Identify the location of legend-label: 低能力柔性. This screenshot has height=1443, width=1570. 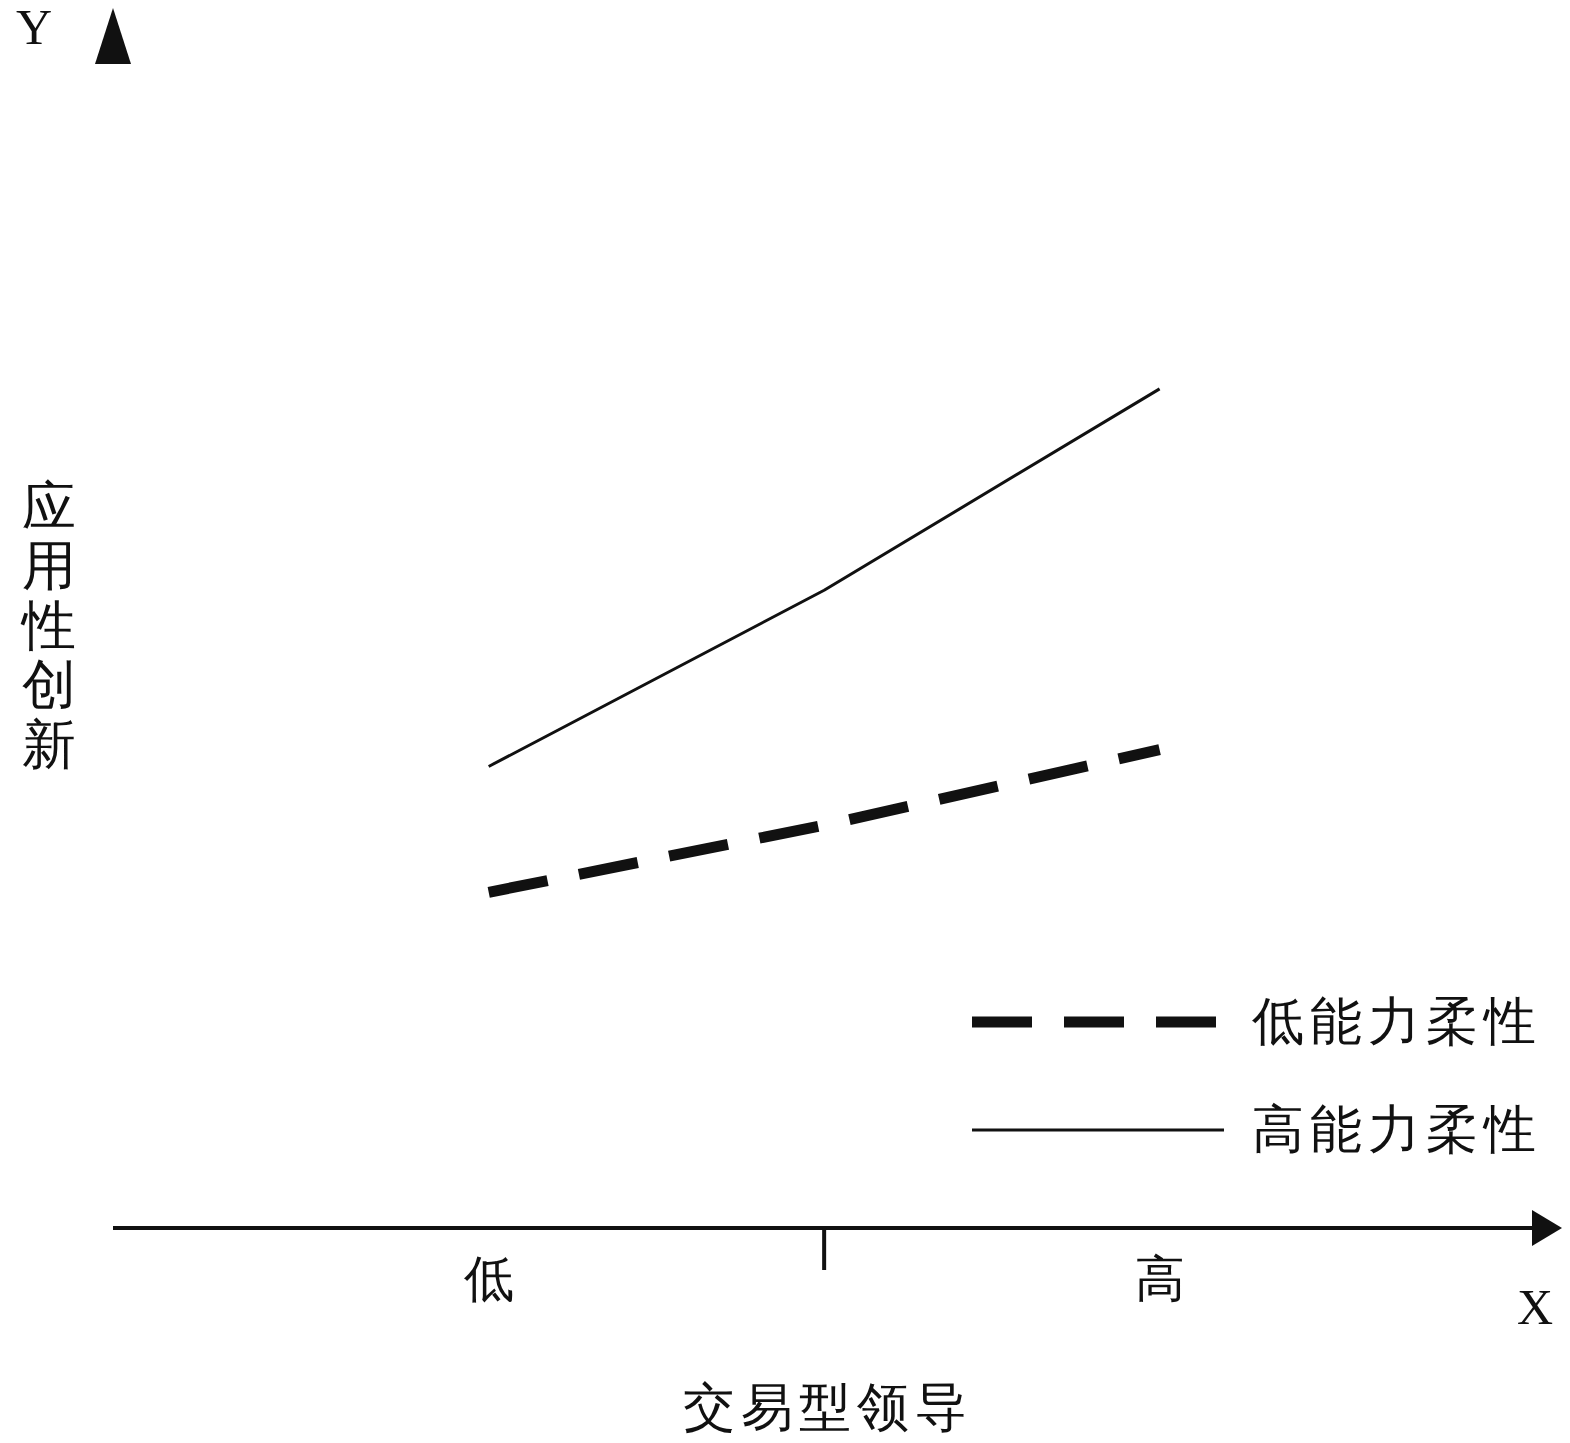
(1397, 1022).